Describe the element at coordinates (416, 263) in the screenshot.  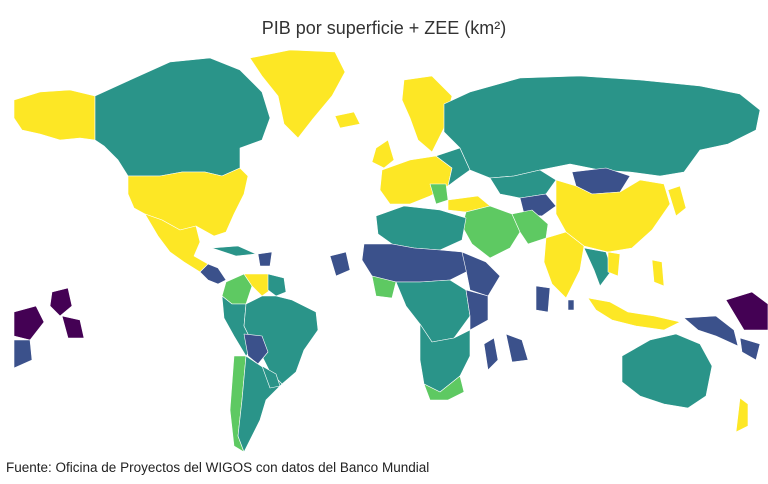
I see `sahel` at that location.